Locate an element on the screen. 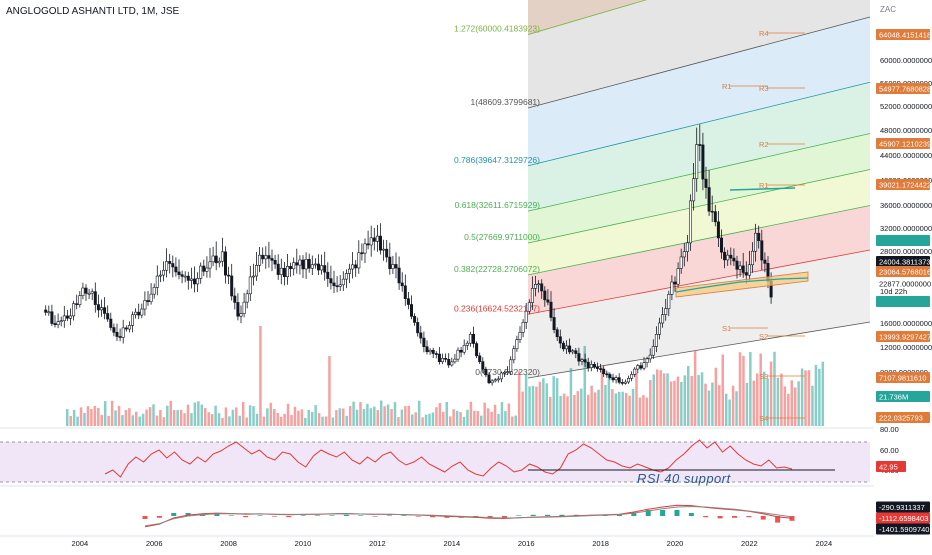  chart-title: ANGLOGOLD ASHANTI LTD, 1M, JSE is located at coordinates (93, 11).